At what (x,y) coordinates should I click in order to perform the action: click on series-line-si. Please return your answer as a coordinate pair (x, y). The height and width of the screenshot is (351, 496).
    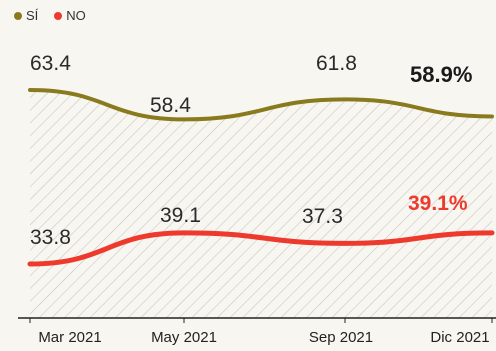
    Looking at the image, I should click on (261, 105).